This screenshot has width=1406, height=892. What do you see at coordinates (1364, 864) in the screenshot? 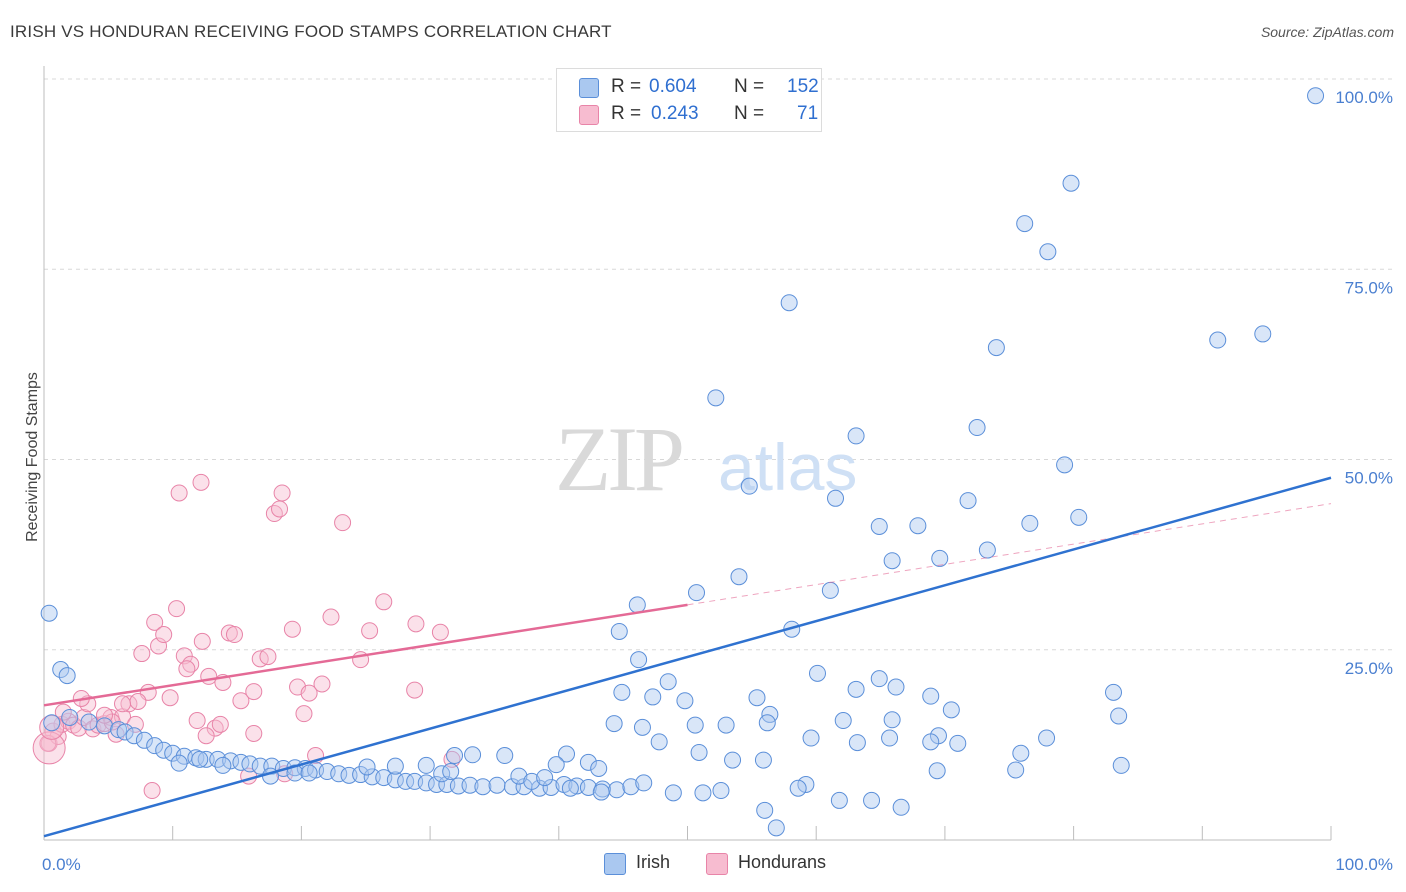
I see `x-tick-label-100: 100.0%` at bounding box center [1364, 864].